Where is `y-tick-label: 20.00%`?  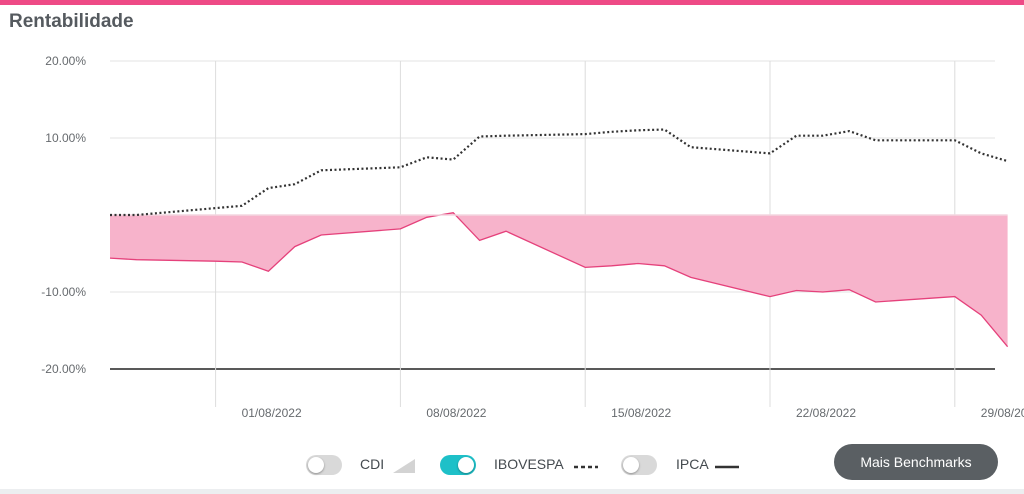
y-tick-label: 20.00% is located at coordinates (65, 61).